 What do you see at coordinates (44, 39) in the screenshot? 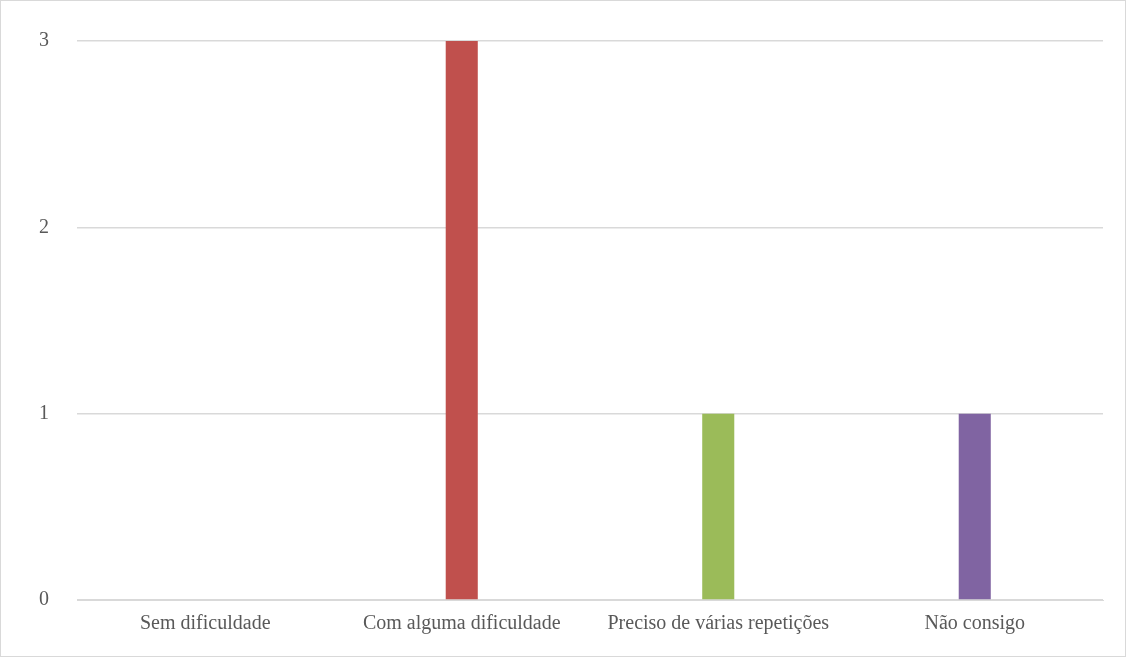
I see `y-tick-label: 3` at bounding box center [44, 39].